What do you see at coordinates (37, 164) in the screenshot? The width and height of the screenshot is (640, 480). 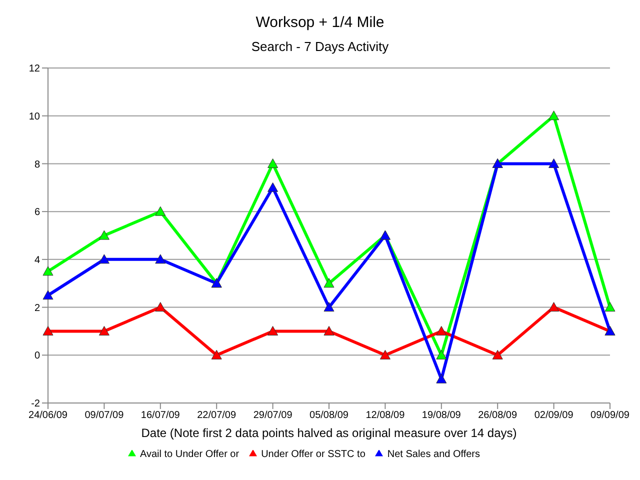 I see `y-tick-label: 8` at bounding box center [37, 164].